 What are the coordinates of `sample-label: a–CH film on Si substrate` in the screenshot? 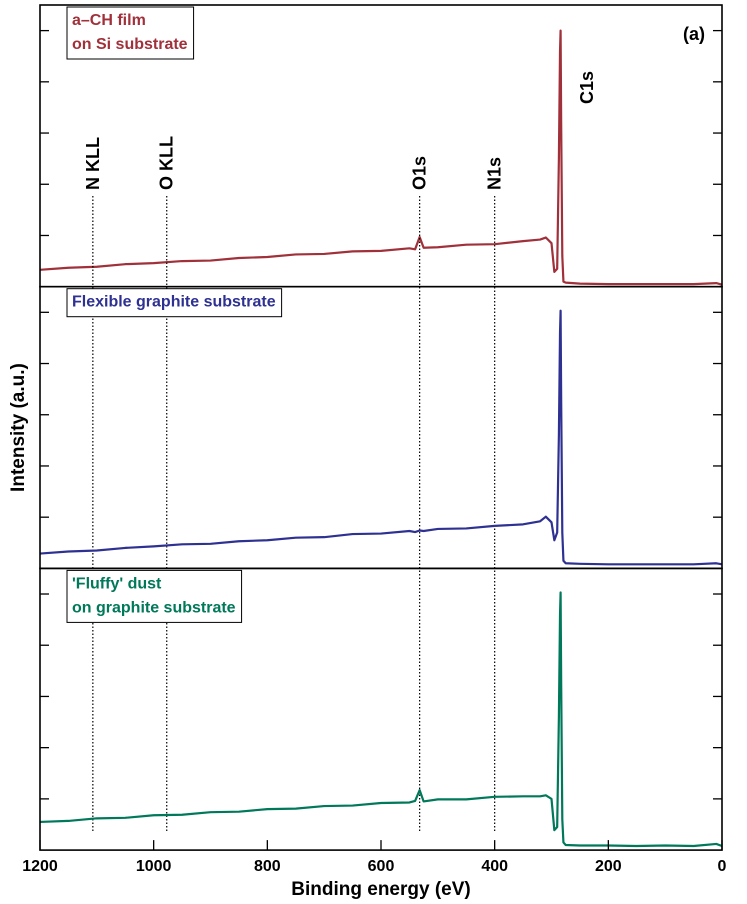 It's located at (130, 33).